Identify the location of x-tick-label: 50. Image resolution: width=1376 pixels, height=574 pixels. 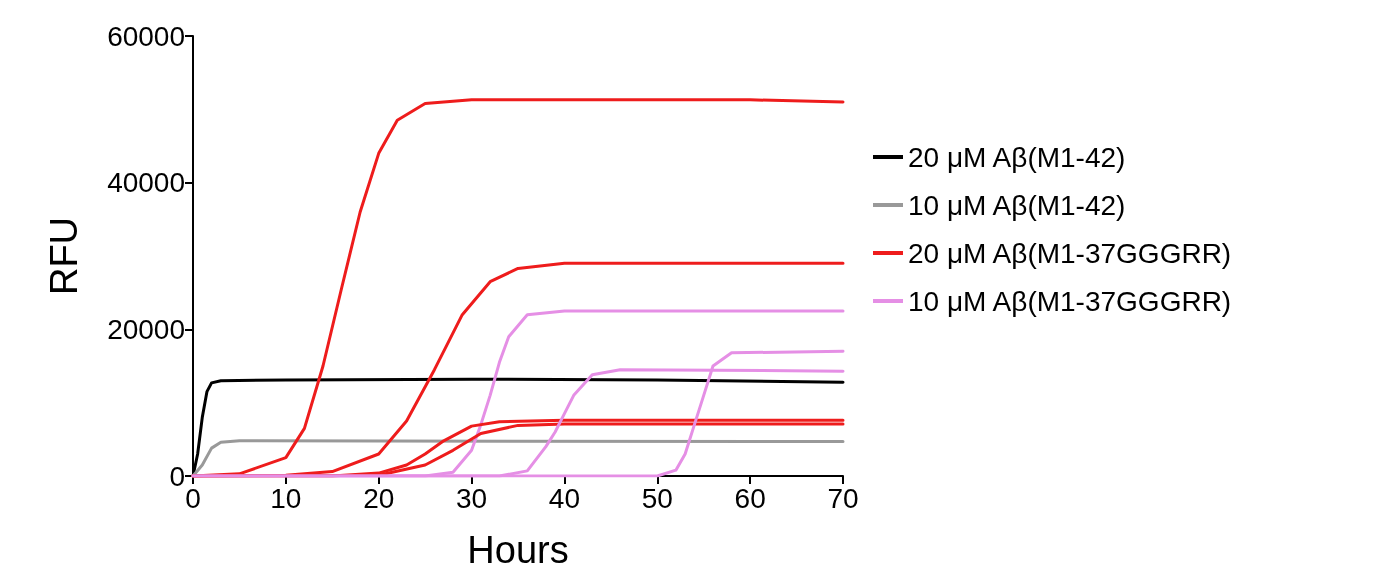
(657, 498).